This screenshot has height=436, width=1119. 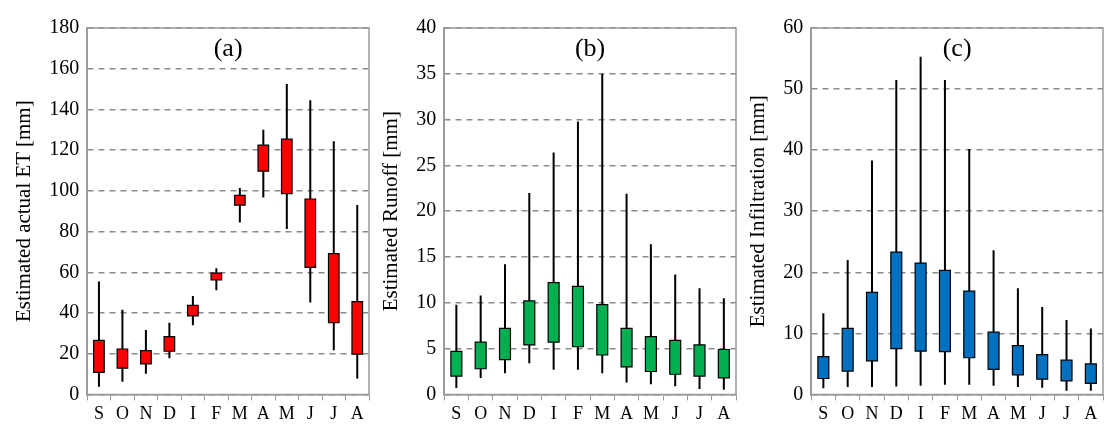 I want to click on y-axis-title: Estimated actual ET [mm], so click(x=23, y=211).